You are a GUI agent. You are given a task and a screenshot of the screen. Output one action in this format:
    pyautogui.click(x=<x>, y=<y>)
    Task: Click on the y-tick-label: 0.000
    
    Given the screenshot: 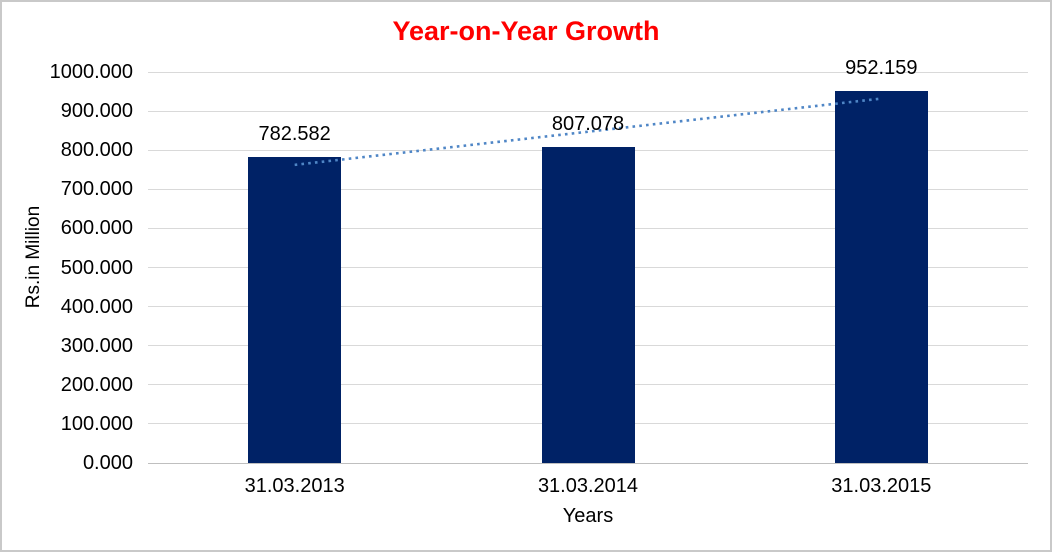 What is the action you would take?
    pyautogui.click(x=107, y=463)
    